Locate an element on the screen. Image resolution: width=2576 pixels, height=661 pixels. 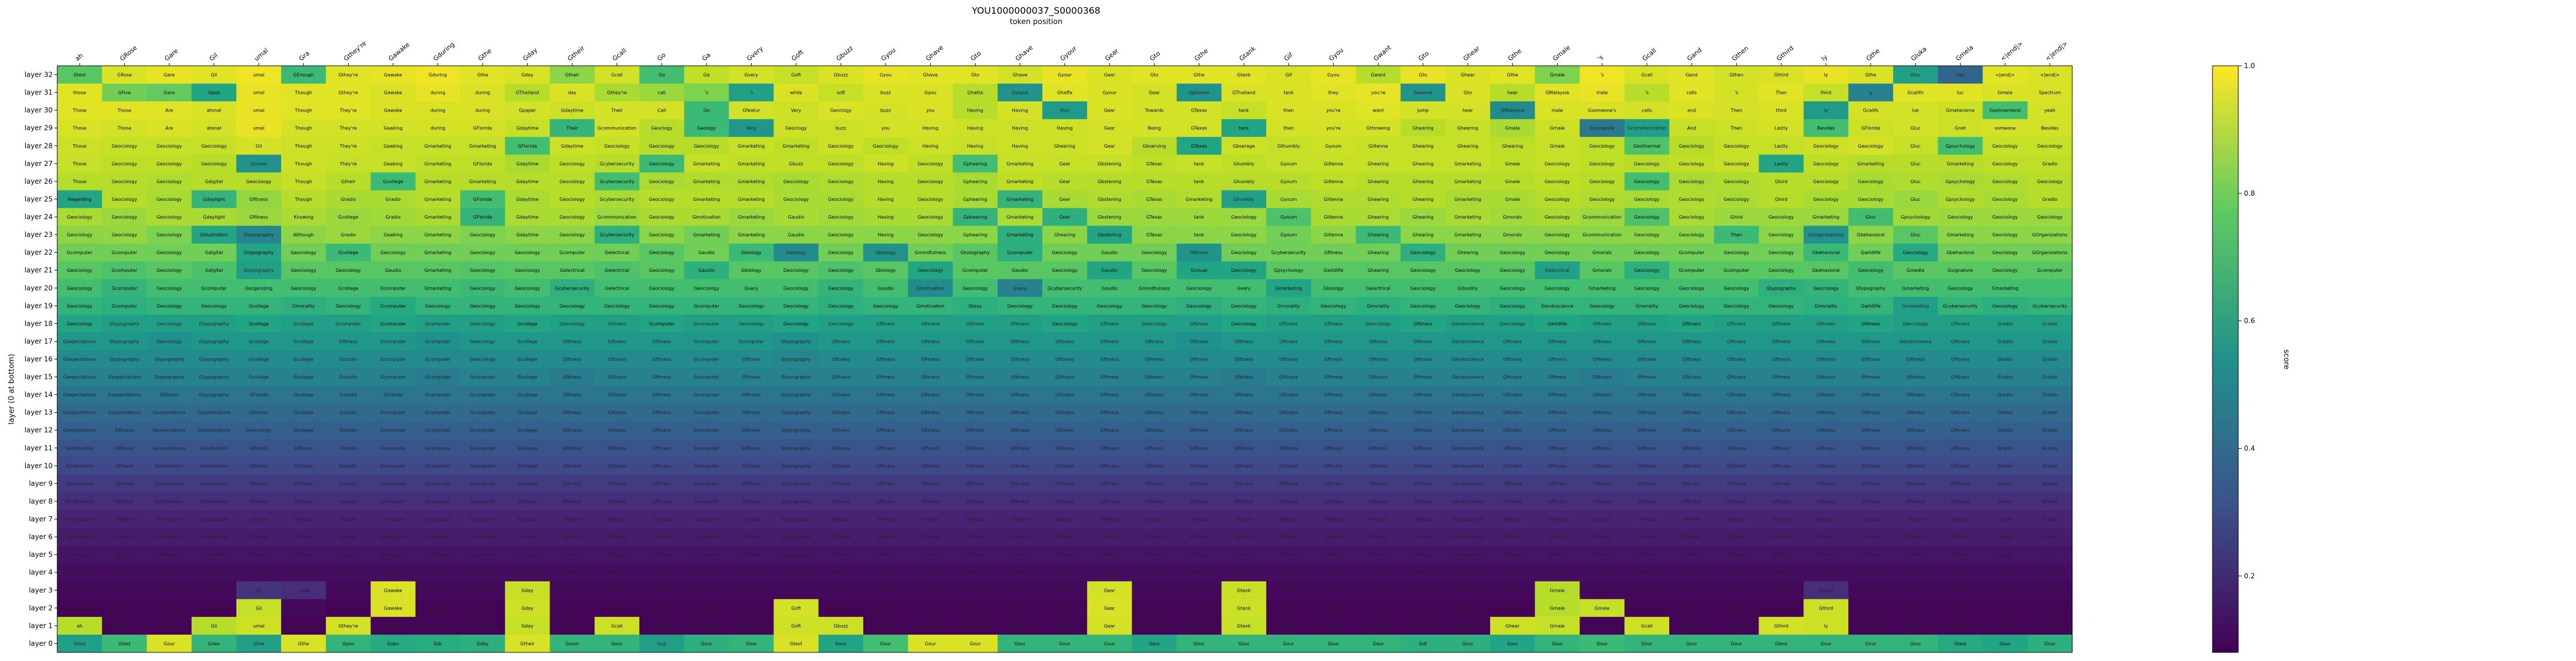
cell-token-label: Very is located at coordinates (751, 128).